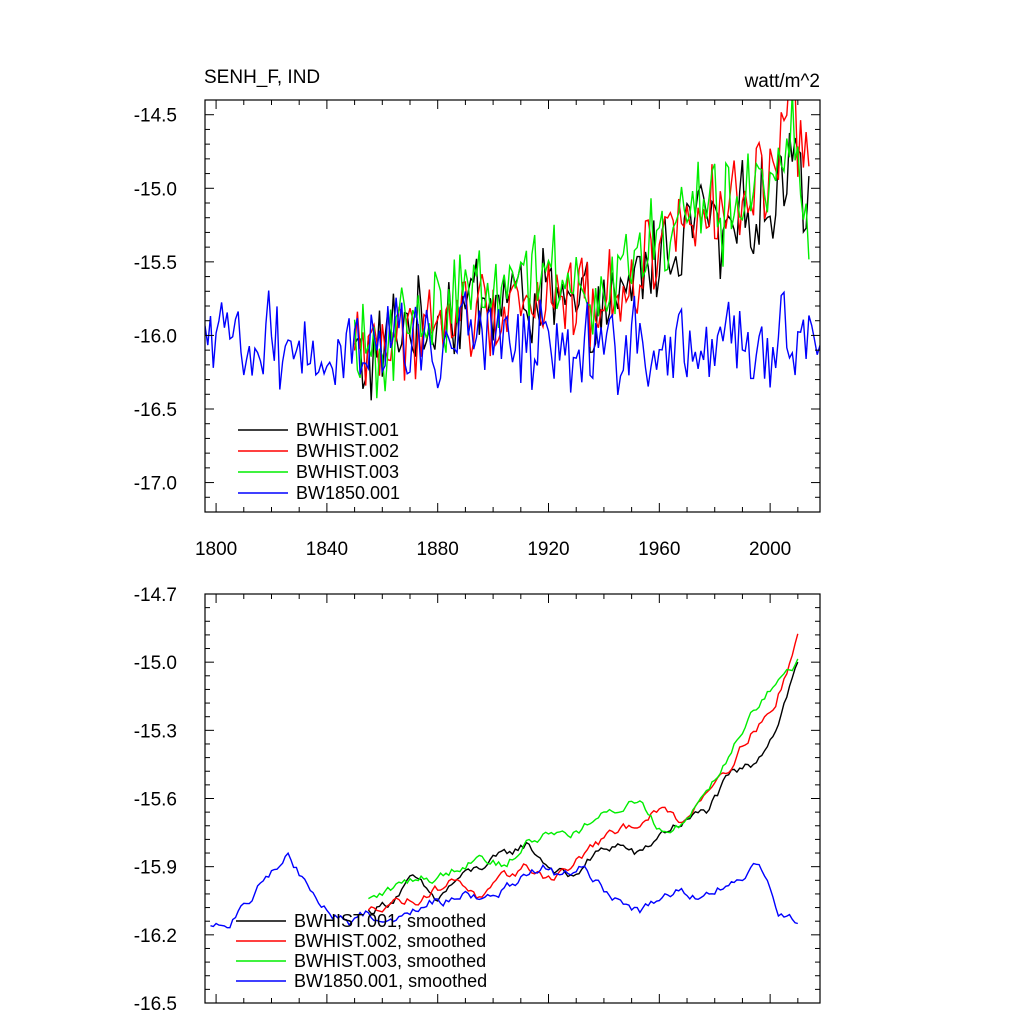 This screenshot has width=1024, height=1024. I want to click on y-tick-label: -16.0, so click(155, 336).